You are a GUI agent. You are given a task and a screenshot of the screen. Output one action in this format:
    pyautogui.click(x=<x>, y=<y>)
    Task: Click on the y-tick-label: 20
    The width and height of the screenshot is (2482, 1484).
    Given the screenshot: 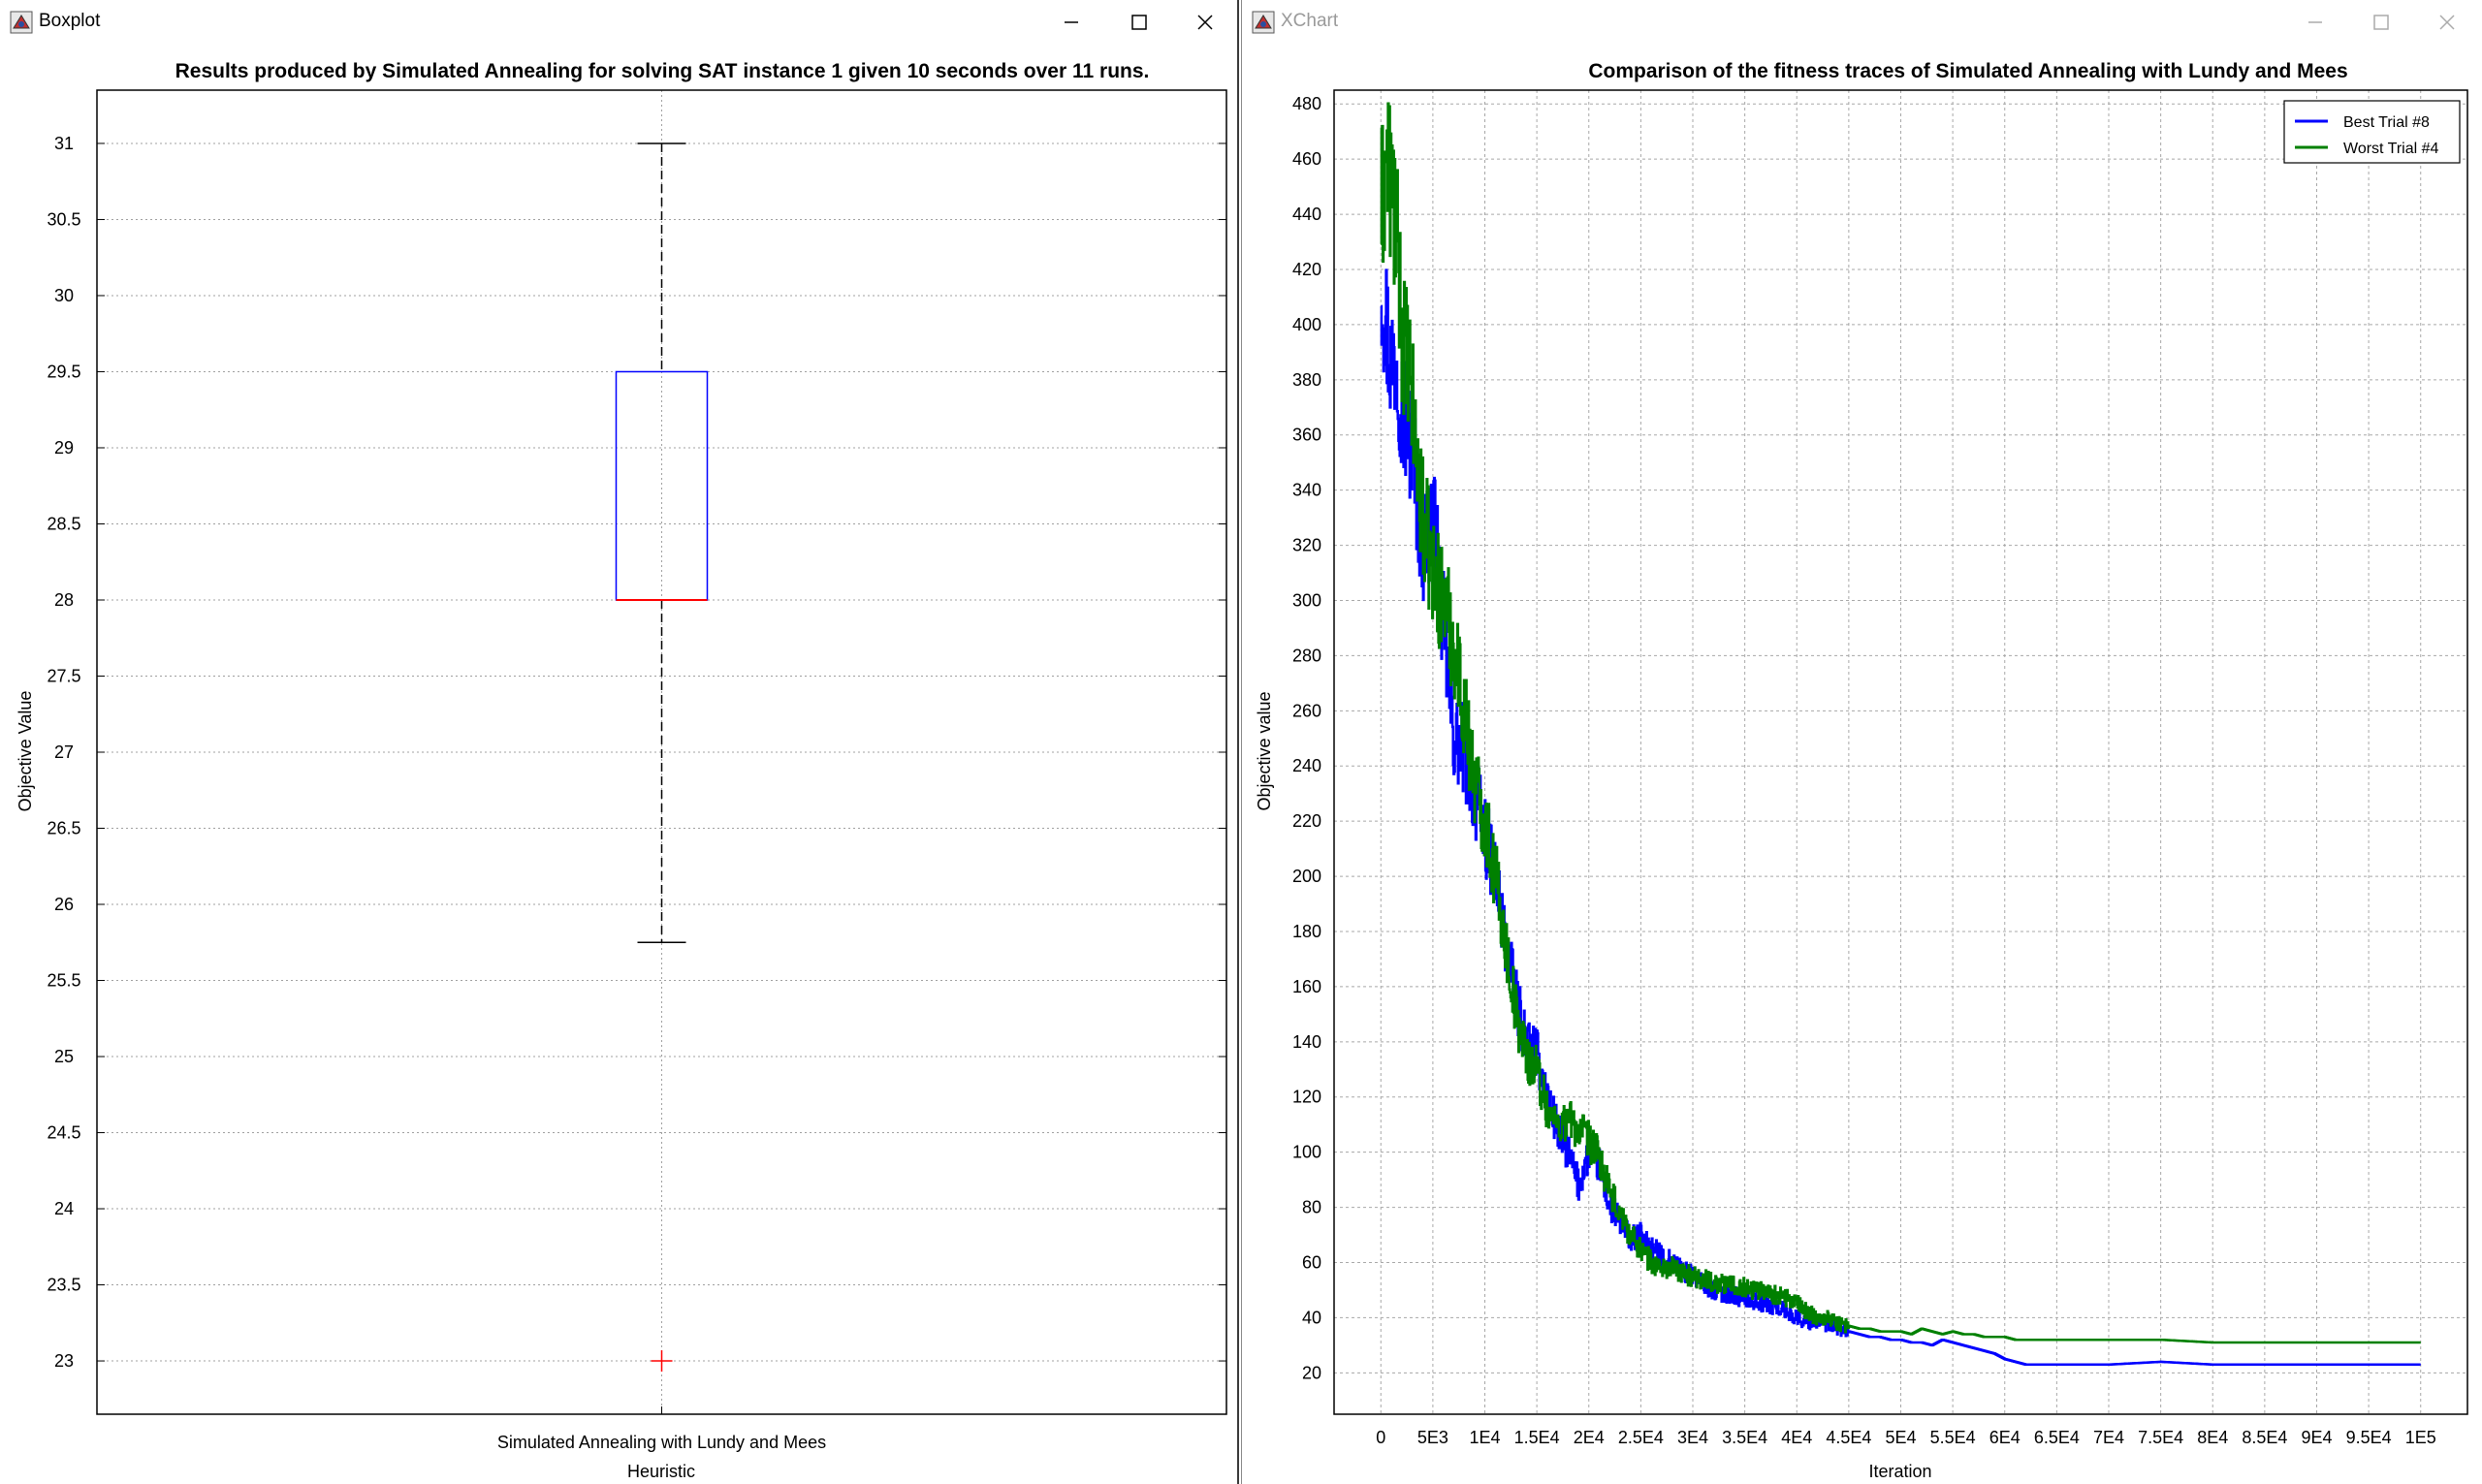 What is the action you would take?
    pyautogui.click(x=1311, y=1372)
    